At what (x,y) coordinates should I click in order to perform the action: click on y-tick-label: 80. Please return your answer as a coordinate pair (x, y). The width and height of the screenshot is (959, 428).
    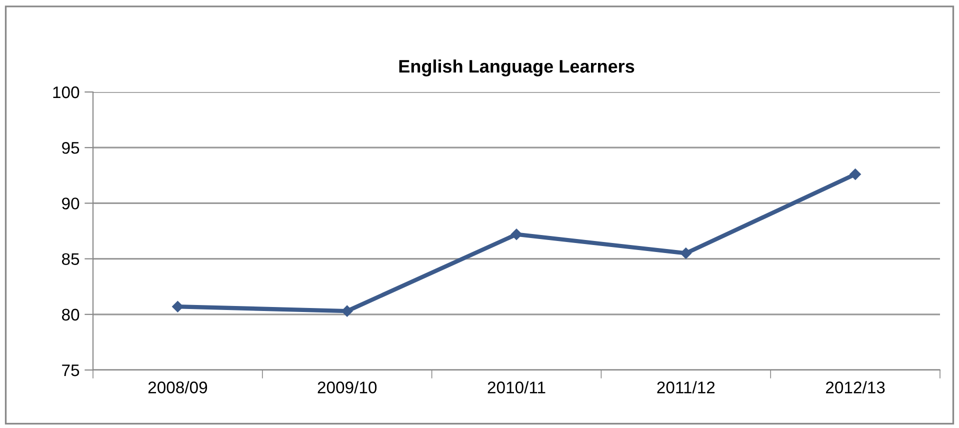
    Looking at the image, I should click on (71, 314).